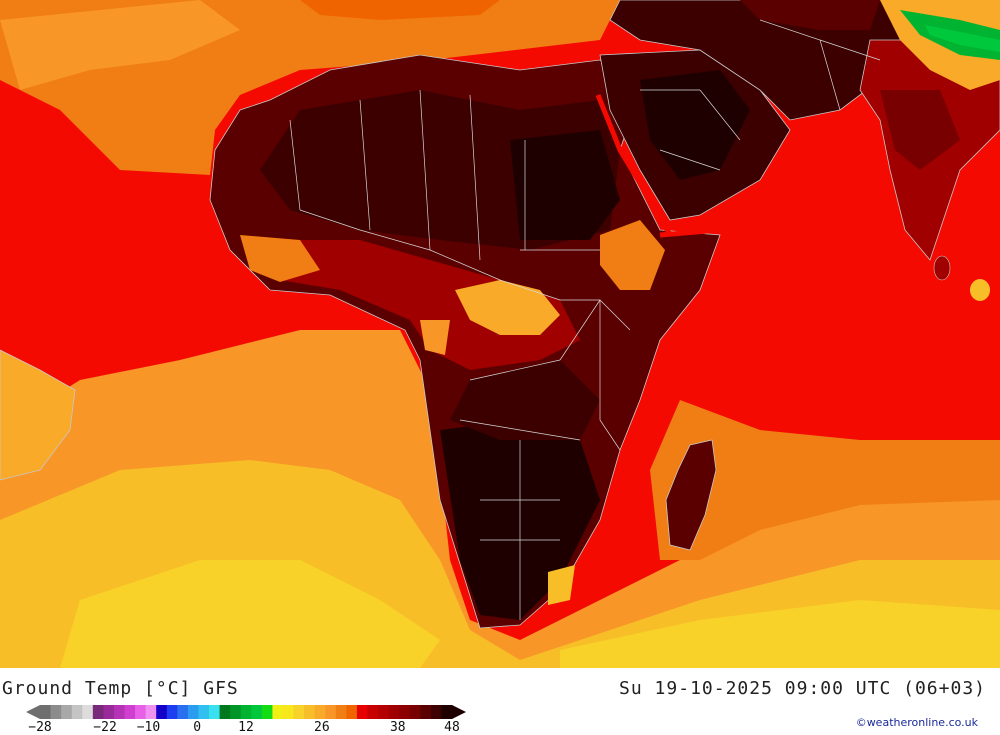 The image size is (1000, 735). I want to click on legend-tick-label: 26, so click(322, 727).